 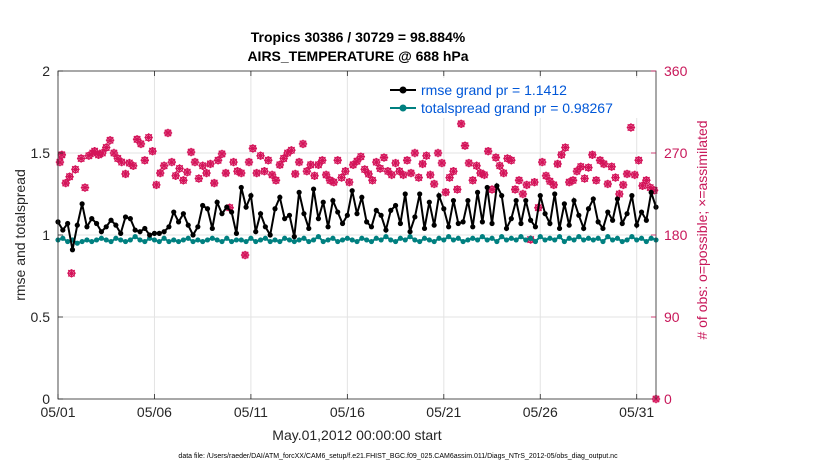 I want to click on legend-rmse-label: rmse grand pr = 1.1412, so click(x=494, y=90).